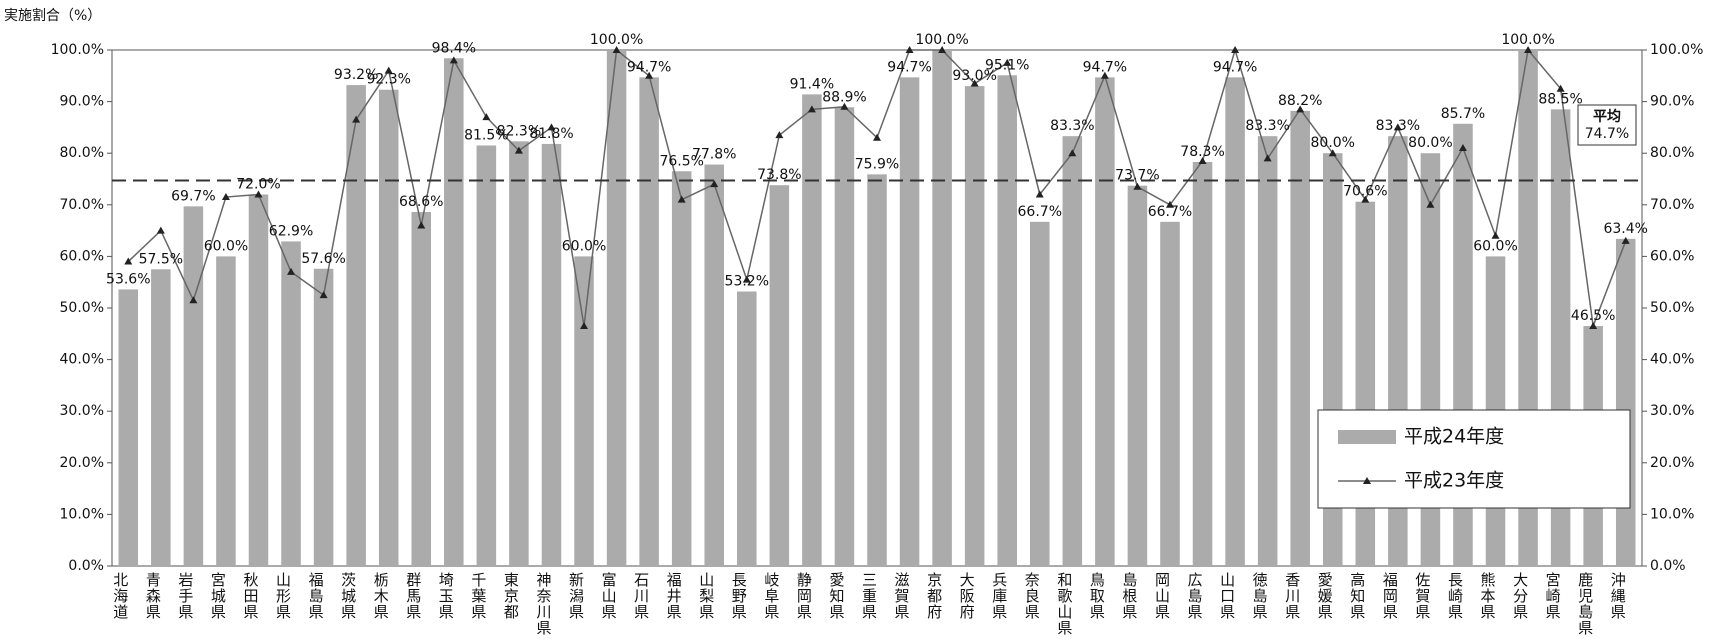 The image size is (1726, 639). What do you see at coordinates (934, 596) in the screenshot?
I see `x-tick-label: 京都府` at bounding box center [934, 596].